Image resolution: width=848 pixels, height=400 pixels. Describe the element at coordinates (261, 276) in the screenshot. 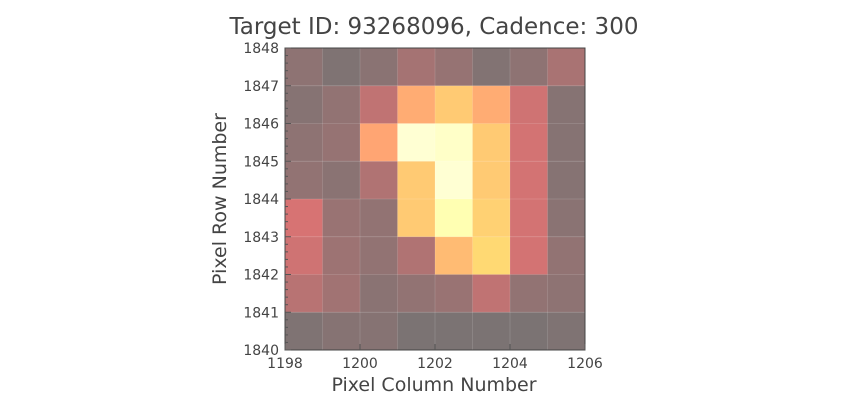

I see `y-tick-label: 1842` at that location.